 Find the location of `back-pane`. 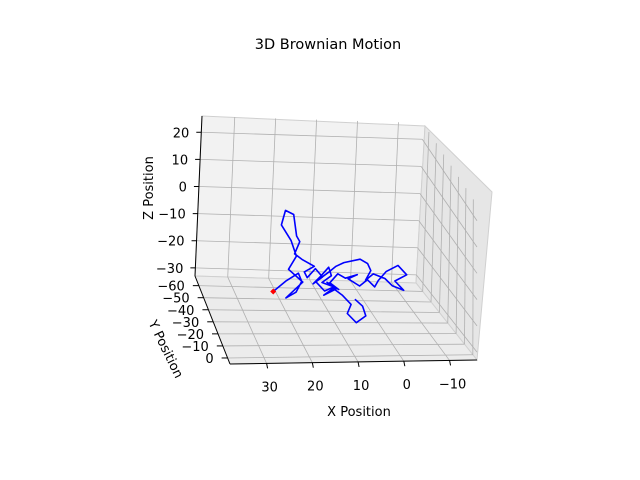

back-pane is located at coordinates (310, 199).